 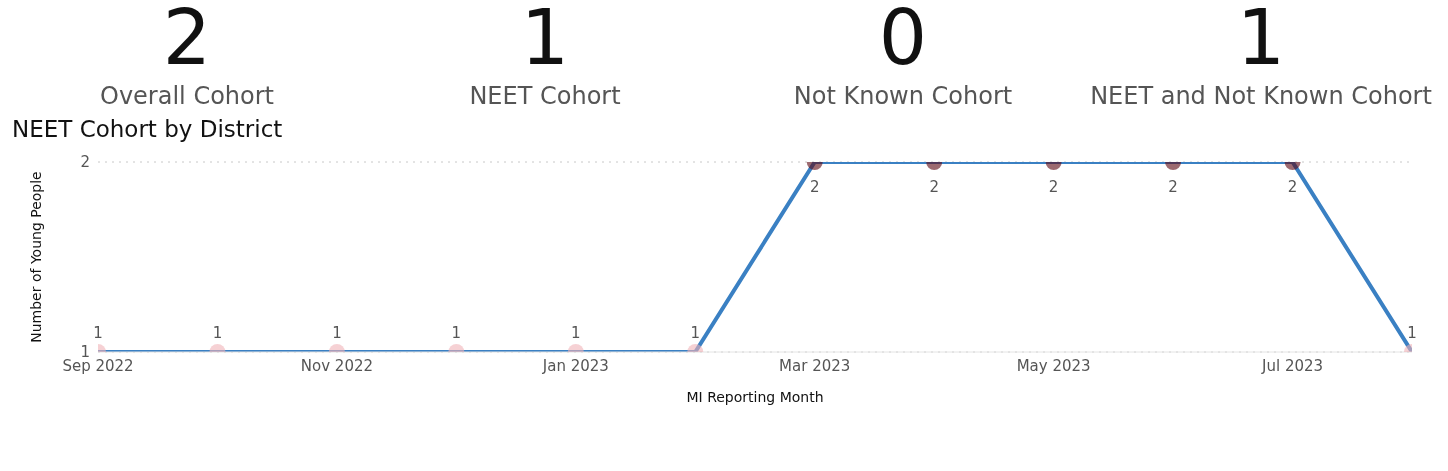 What do you see at coordinates (1261, 96) in the screenshot?
I see `text: NEET and Not Known Cohort` at bounding box center [1261, 96].